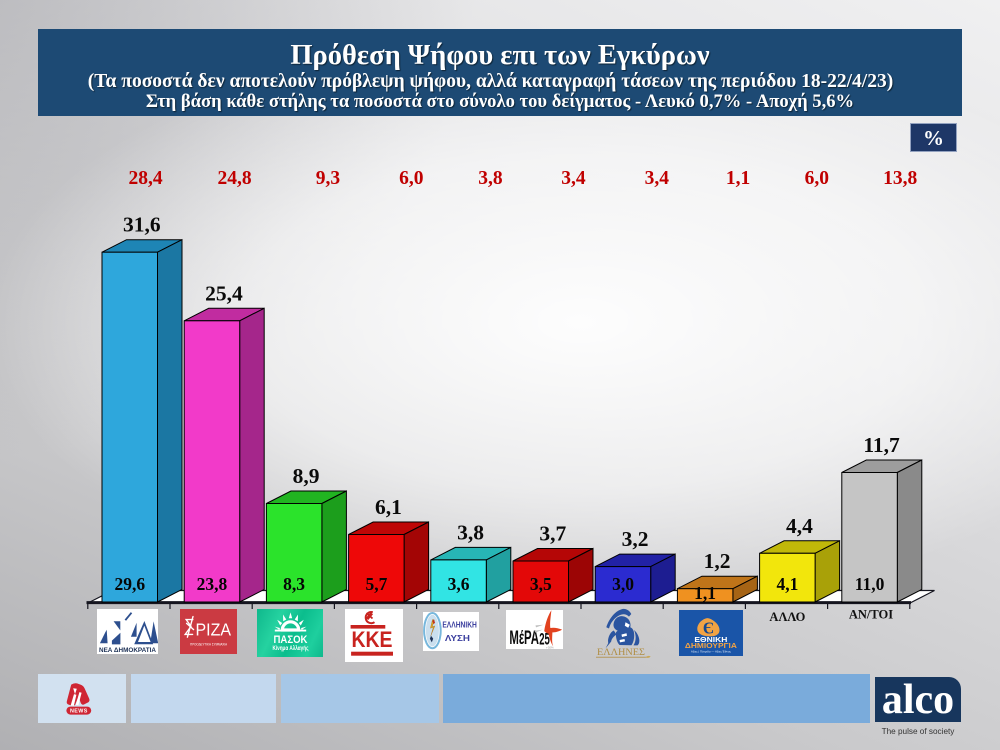  What do you see at coordinates (290, 640) in the screenshot?
I see `svg-text: ΠΑΣΟΚ` at bounding box center [290, 640].